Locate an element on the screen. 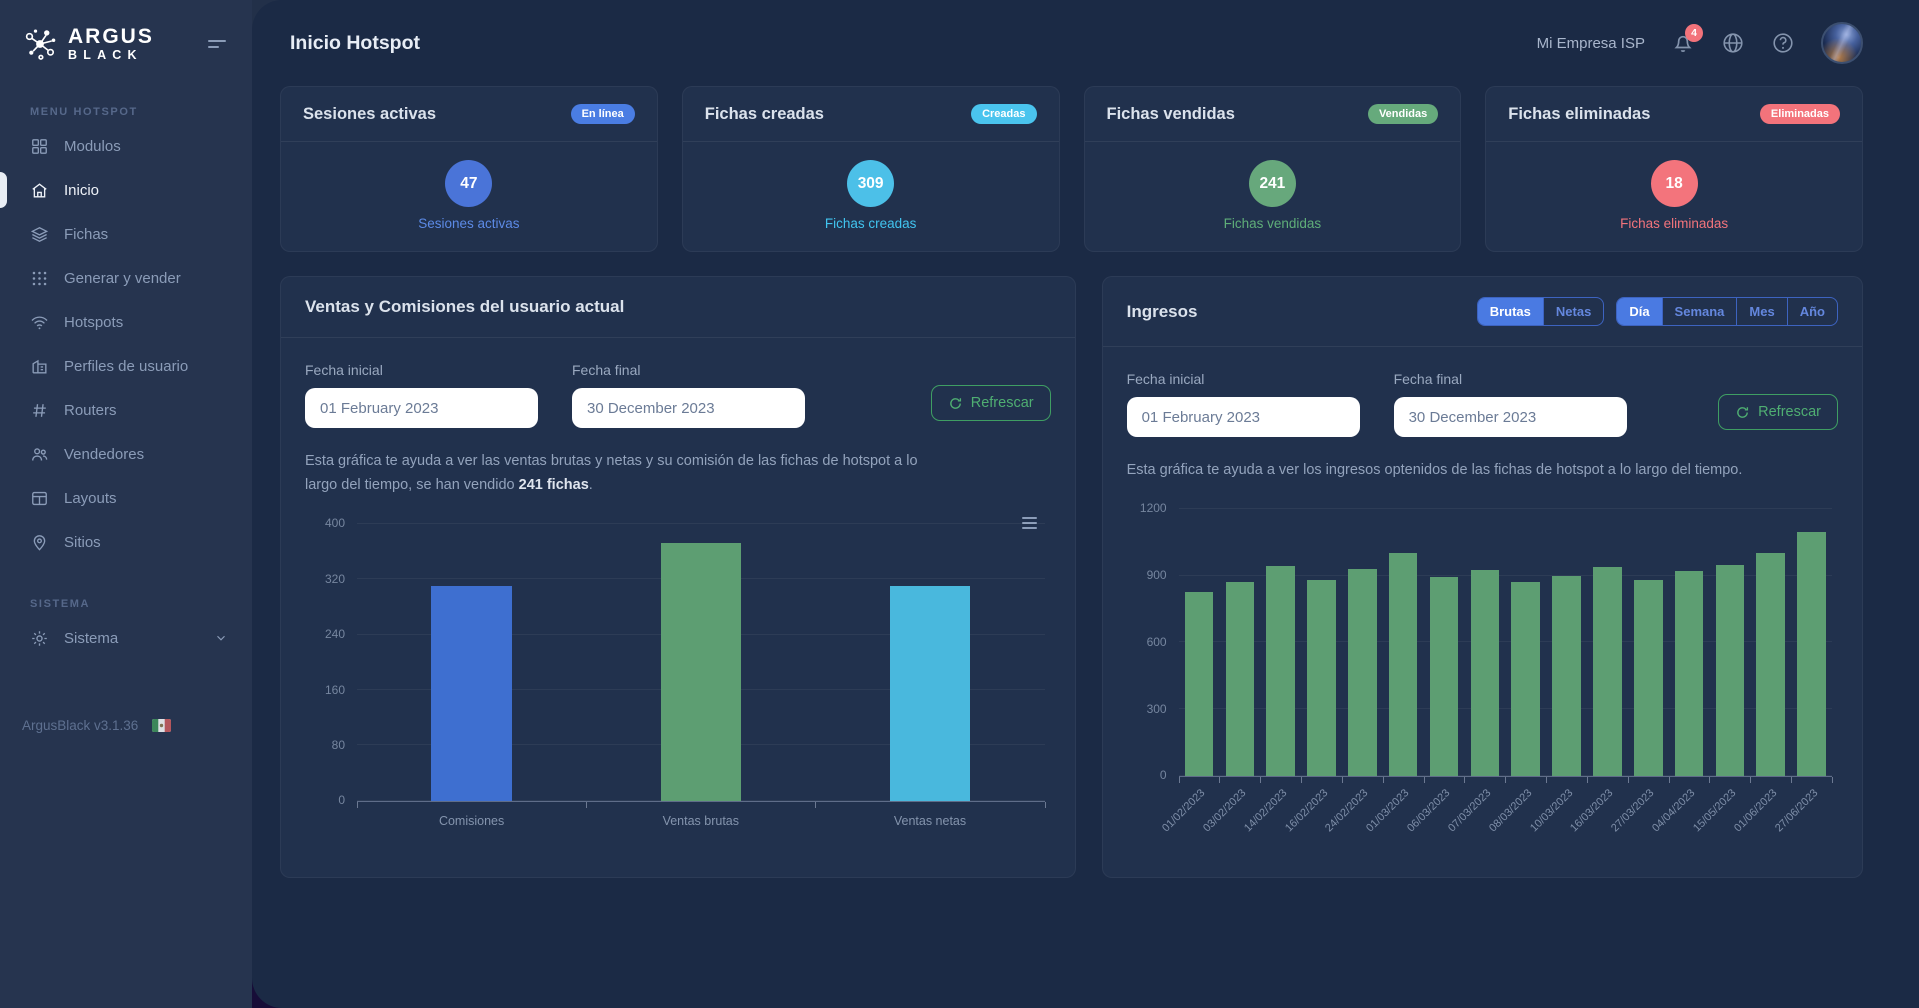  flag-icon is located at coordinates (162, 725).